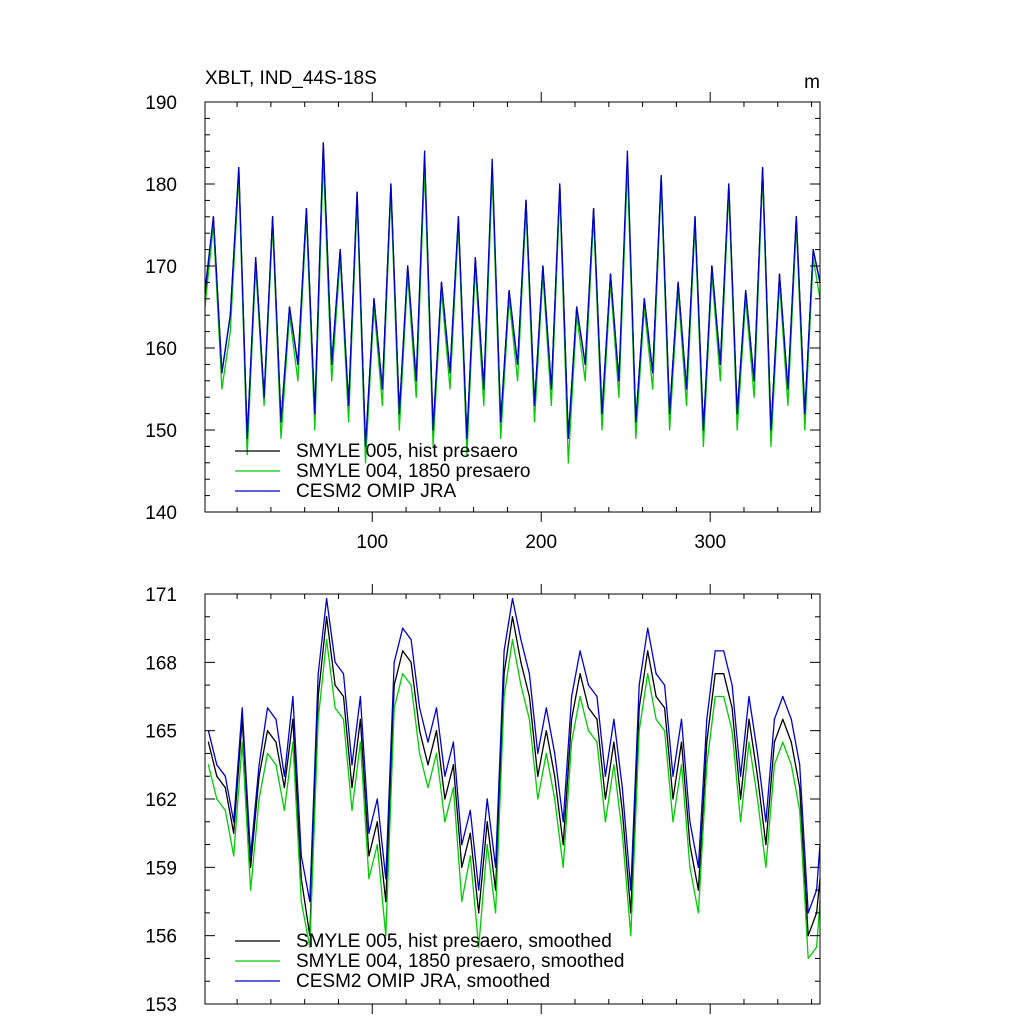  What do you see at coordinates (161, 513) in the screenshot?
I see `y-tick-label: 140` at bounding box center [161, 513].